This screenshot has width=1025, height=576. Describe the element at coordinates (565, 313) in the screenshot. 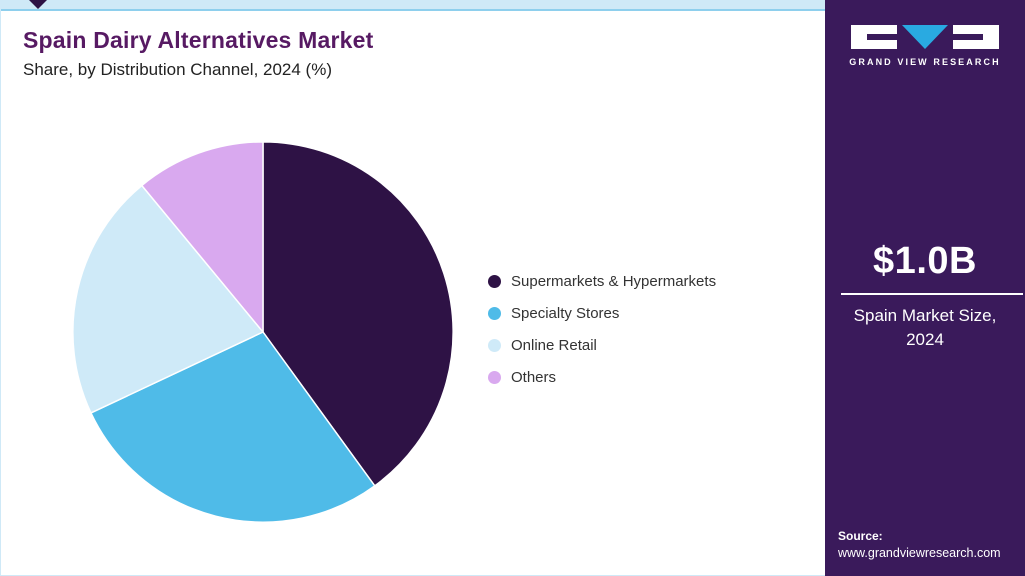

I see `legend-label: Specialty Stores` at that location.